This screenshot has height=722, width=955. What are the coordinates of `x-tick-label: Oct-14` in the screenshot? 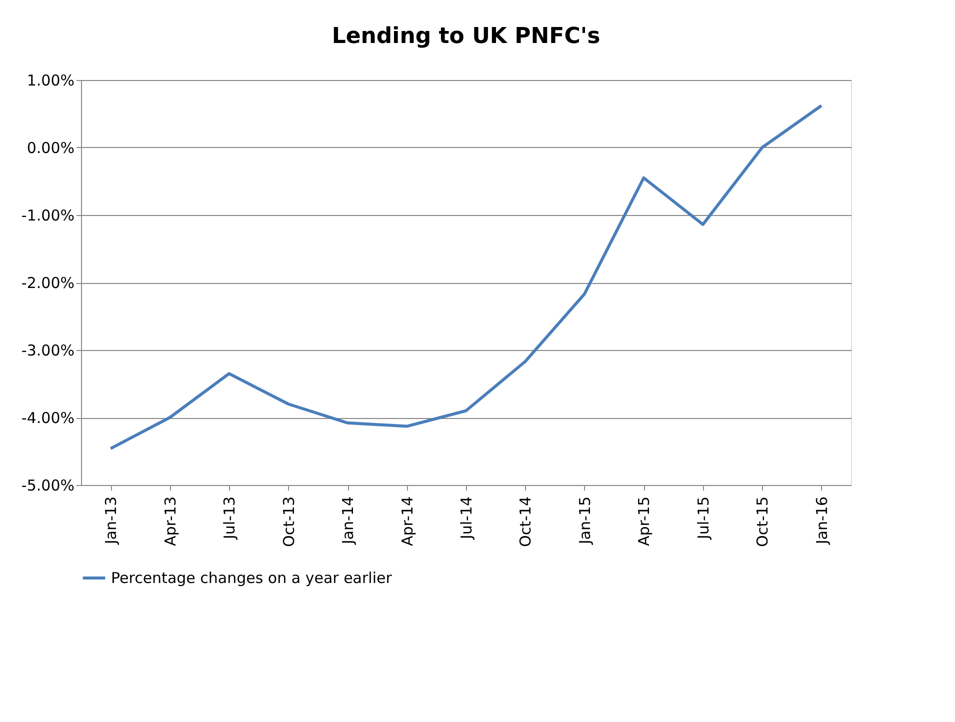 It's located at (525, 521).